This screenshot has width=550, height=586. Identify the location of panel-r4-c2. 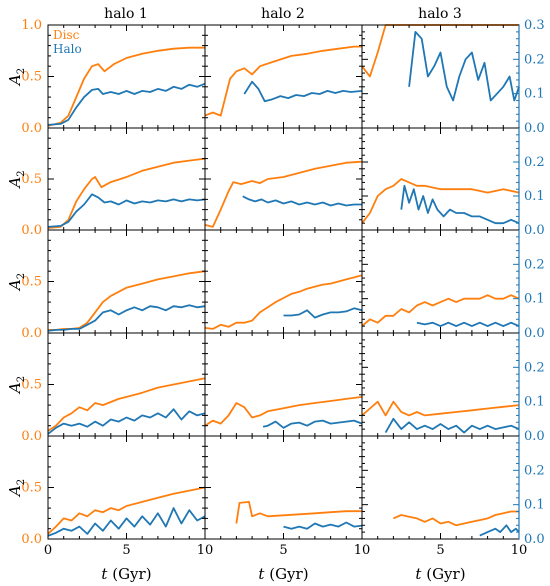
(283, 384).